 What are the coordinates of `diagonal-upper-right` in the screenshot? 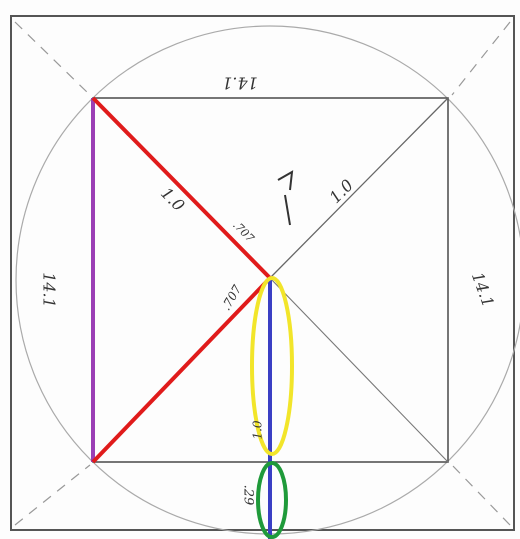 It's located at (359, 188).